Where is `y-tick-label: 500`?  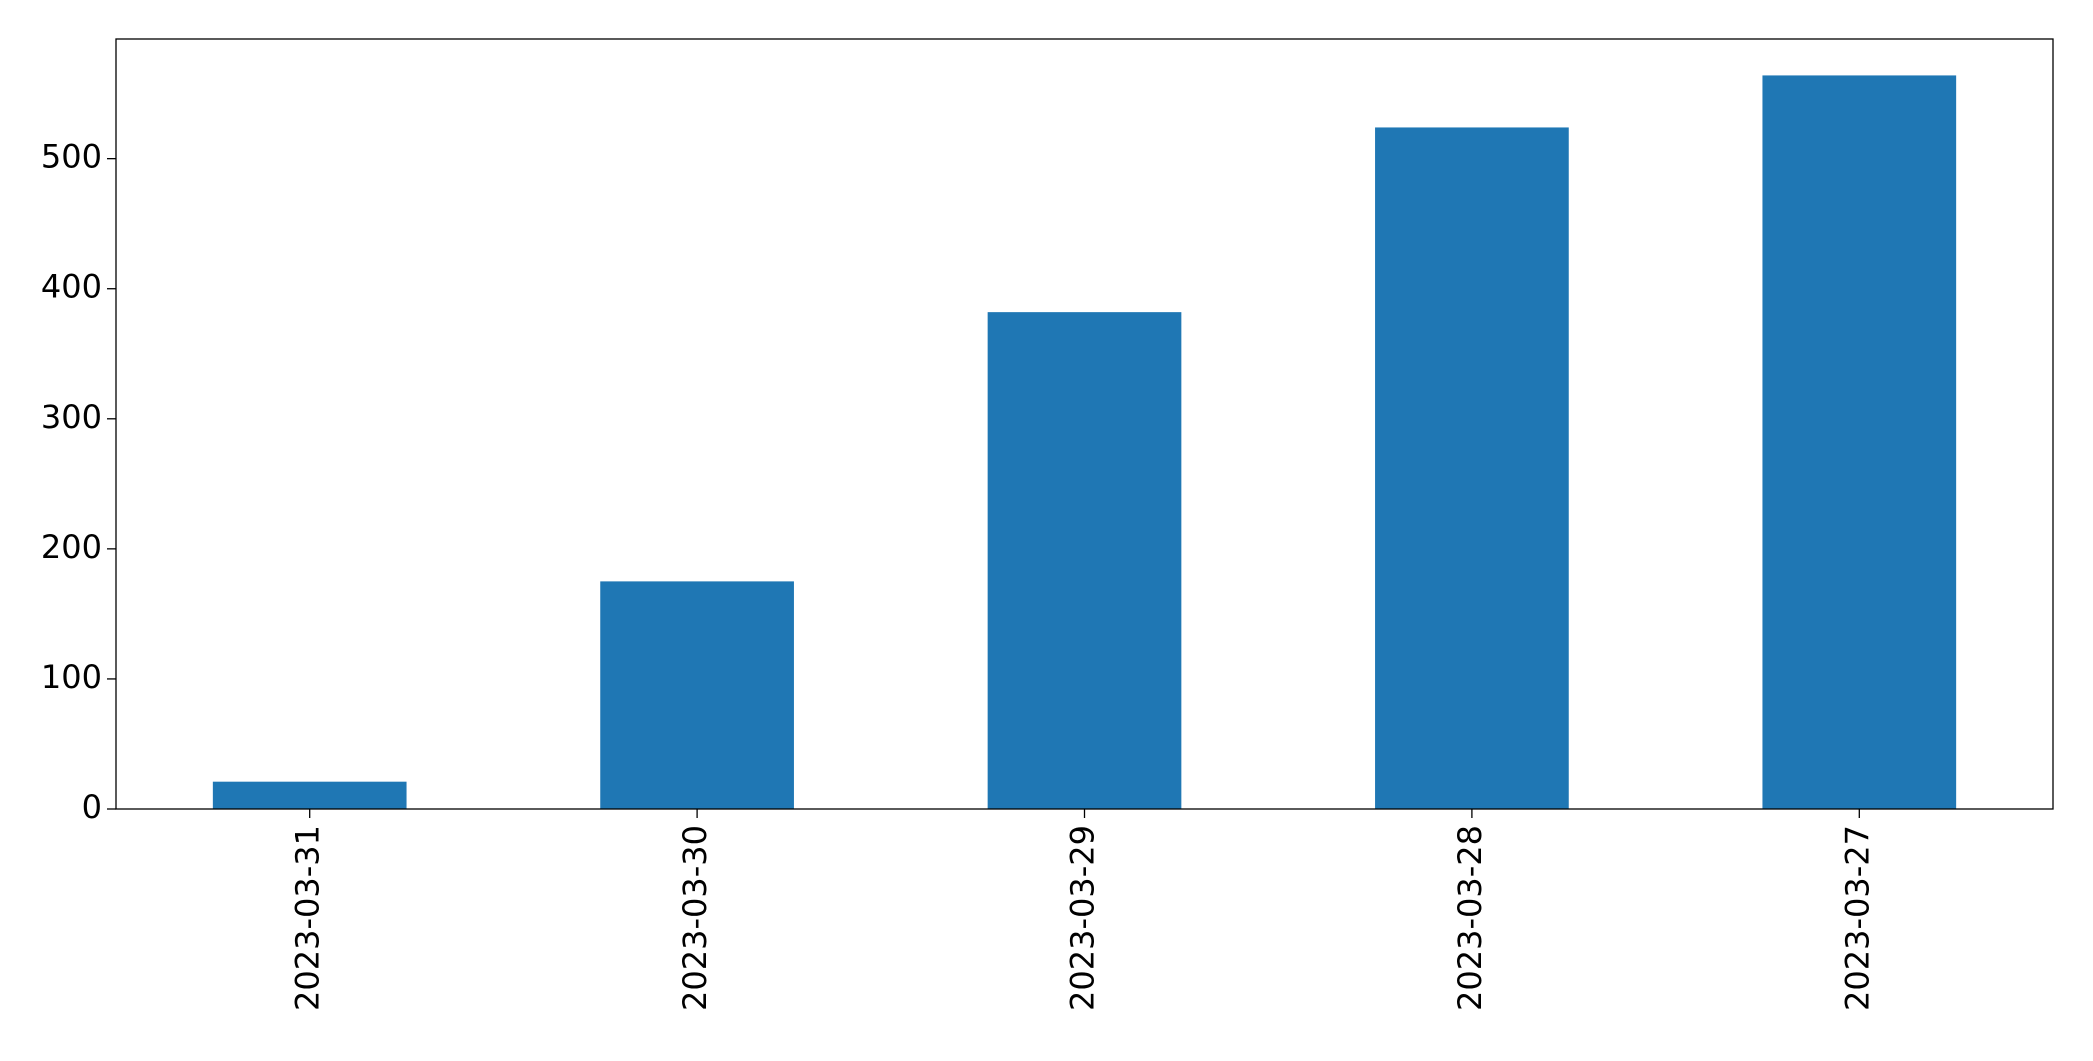
y-tick-label: 500 is located at coordinates (71, 157).